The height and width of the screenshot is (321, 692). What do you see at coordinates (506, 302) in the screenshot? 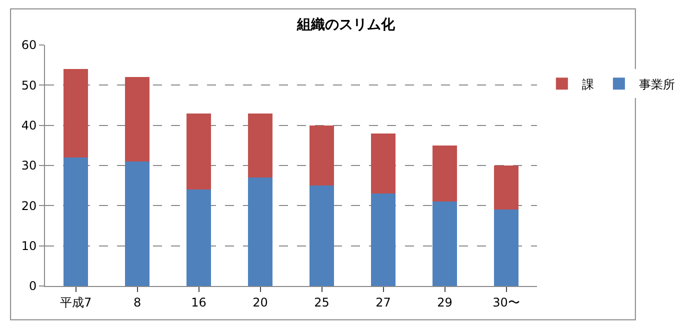
I see `x-tick-label: 30〜` at bounding box center [506, 302].